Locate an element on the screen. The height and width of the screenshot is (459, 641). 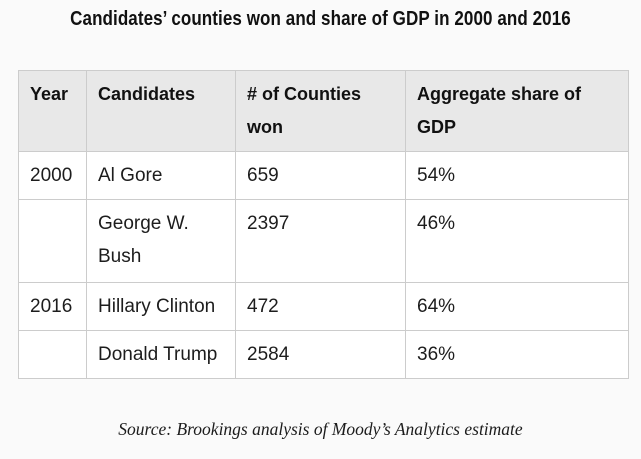
header-cell-counties-won: # of Counties won is located at coordinates (320, 111).